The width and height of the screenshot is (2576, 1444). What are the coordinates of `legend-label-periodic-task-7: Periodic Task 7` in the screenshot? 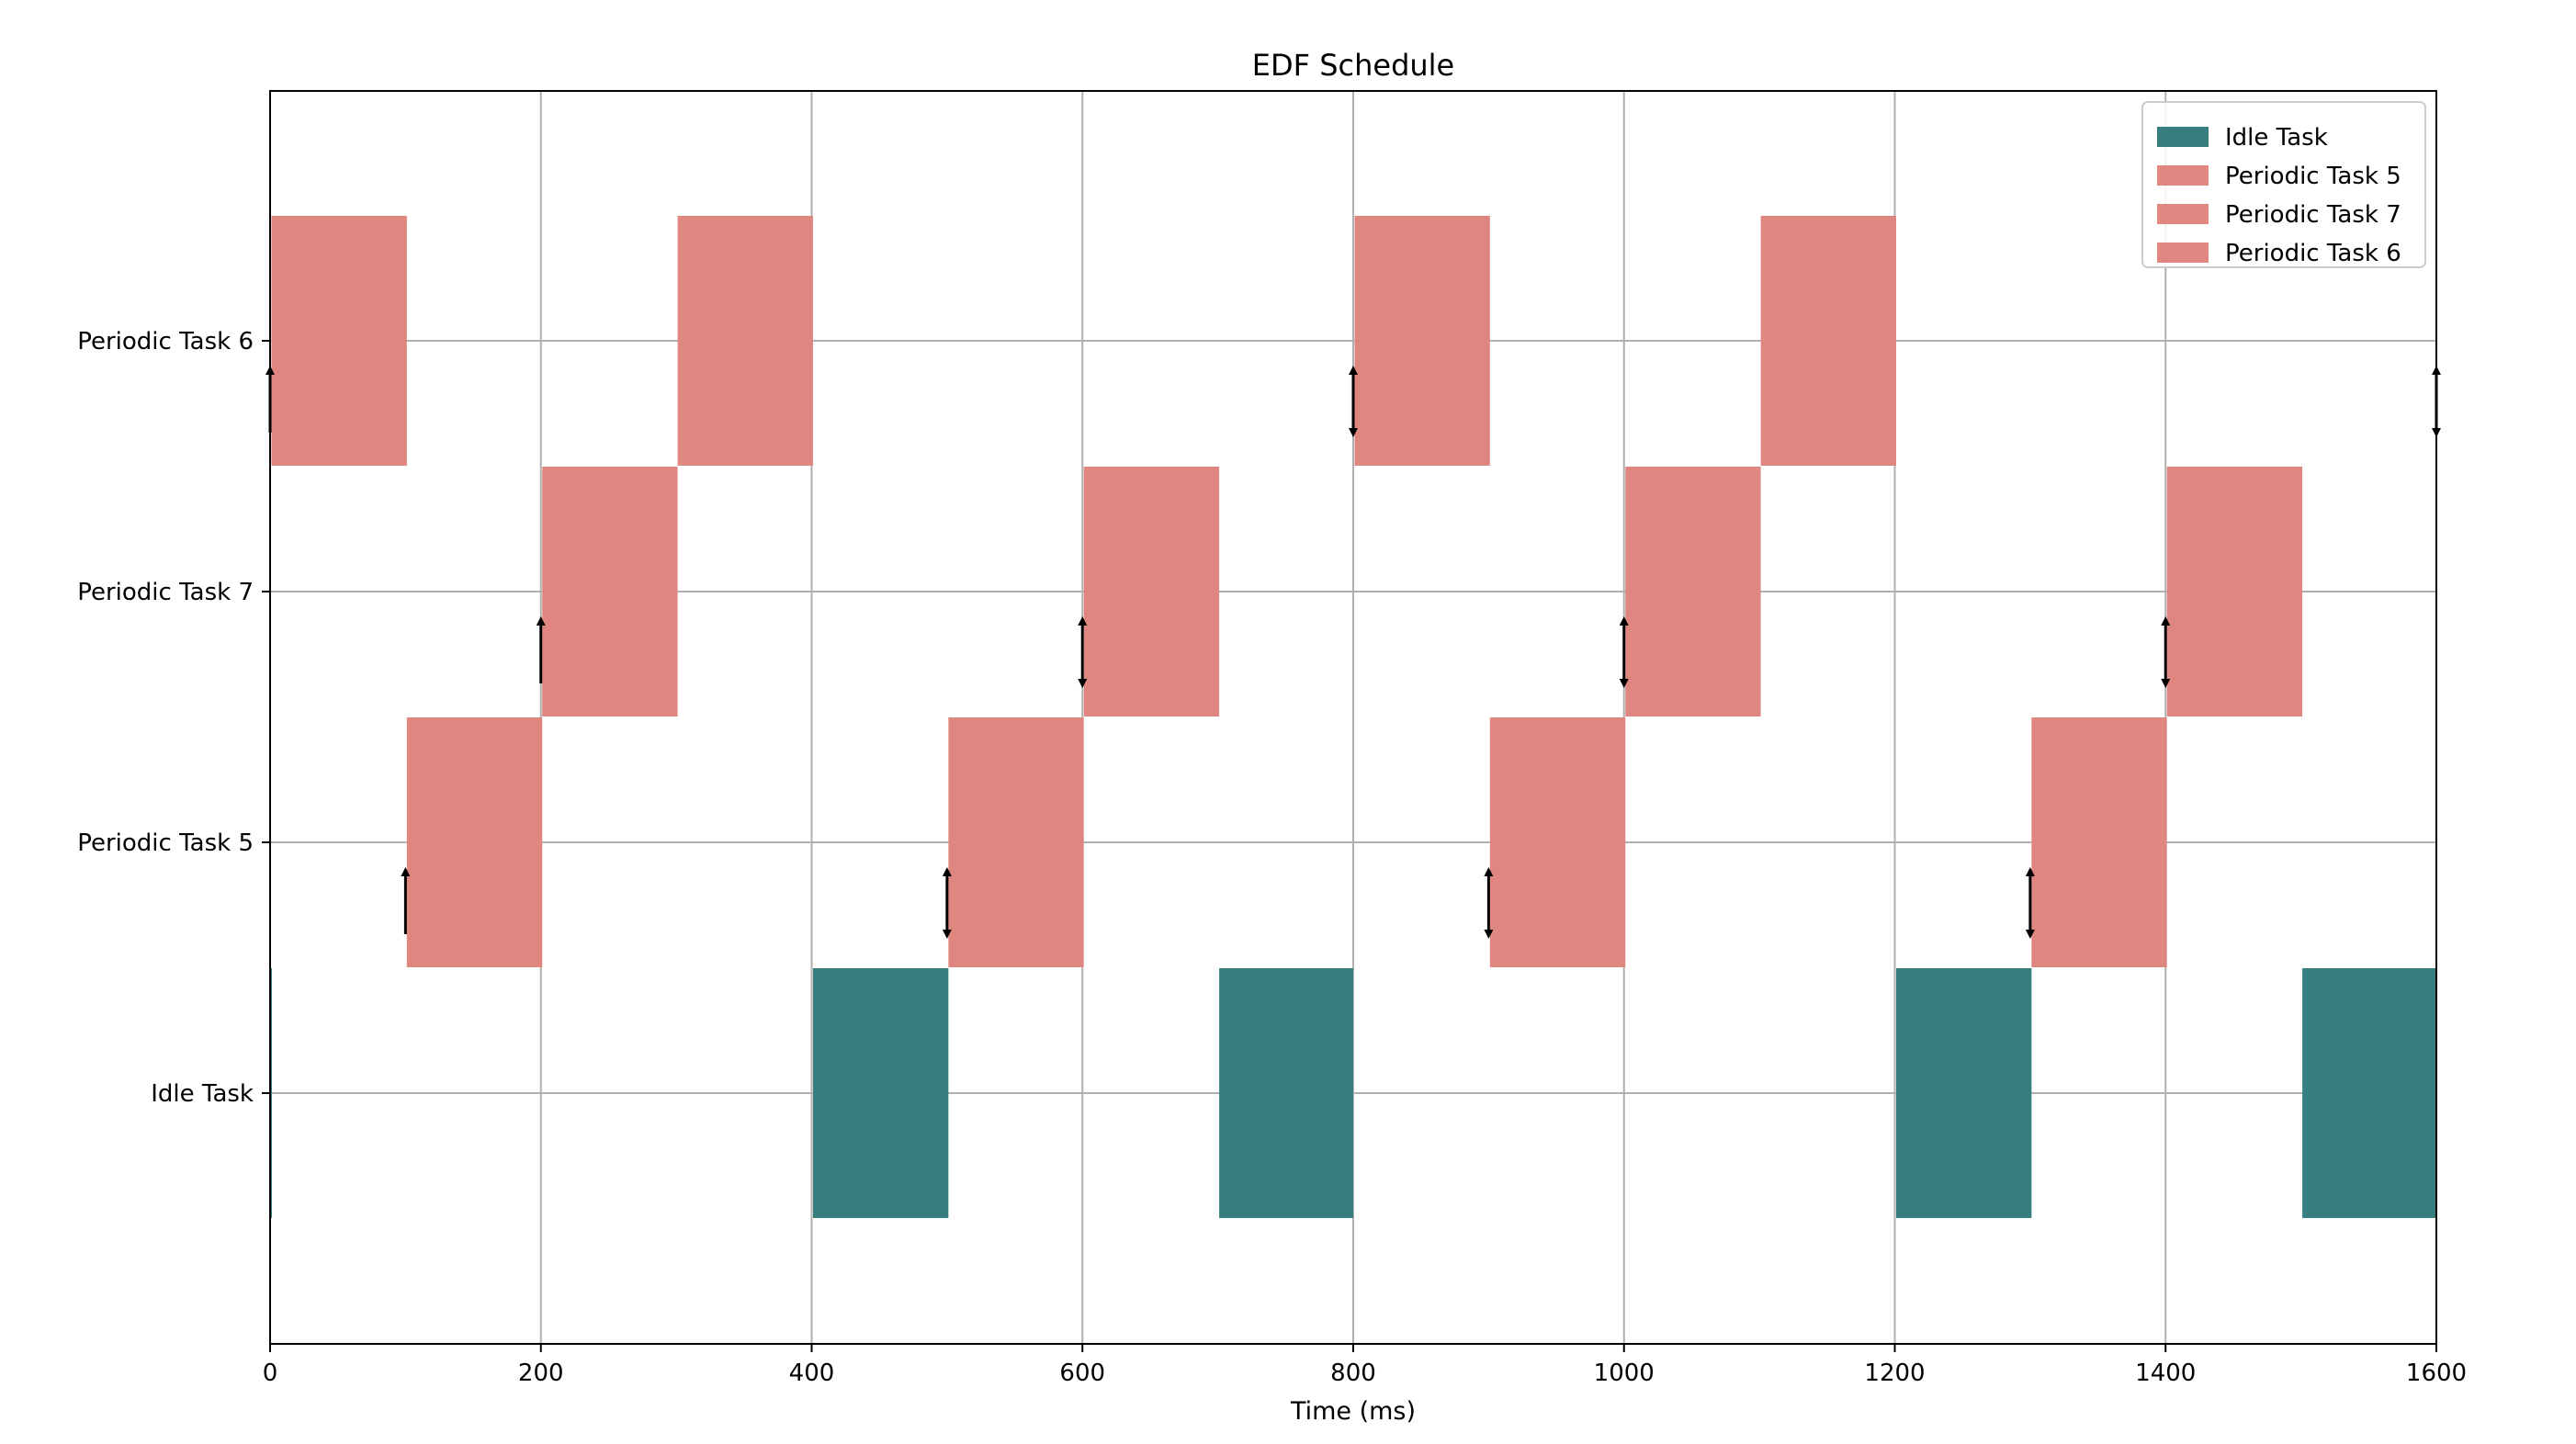 It's located at (2313, 215).